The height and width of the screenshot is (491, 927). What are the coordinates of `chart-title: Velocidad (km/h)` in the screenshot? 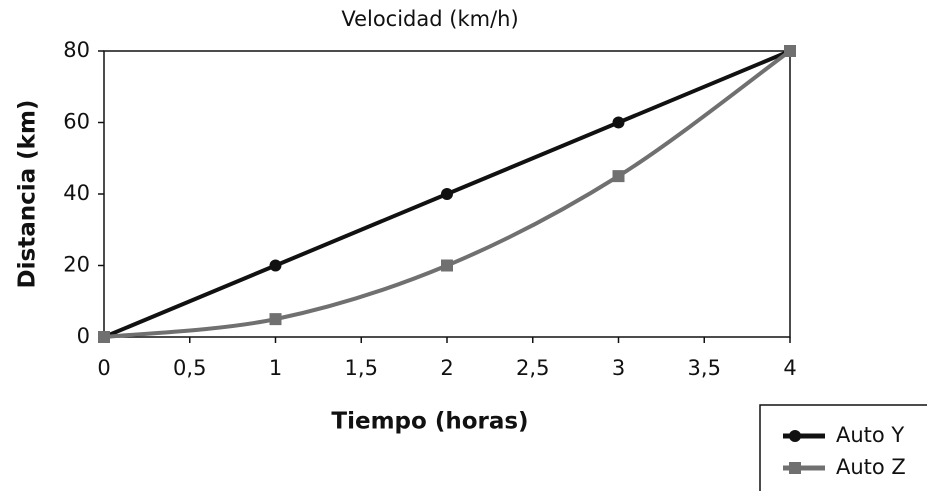 It's located at (429, 19).